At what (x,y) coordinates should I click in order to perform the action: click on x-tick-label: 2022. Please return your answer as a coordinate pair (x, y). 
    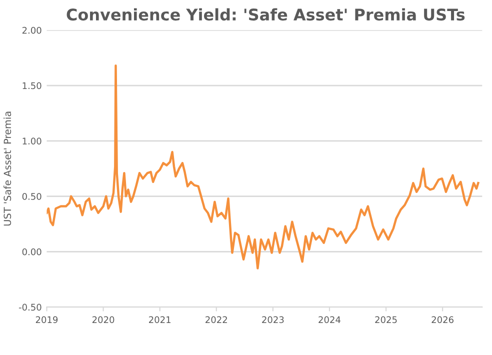
    Looking at the image, I should click on (216, 320).